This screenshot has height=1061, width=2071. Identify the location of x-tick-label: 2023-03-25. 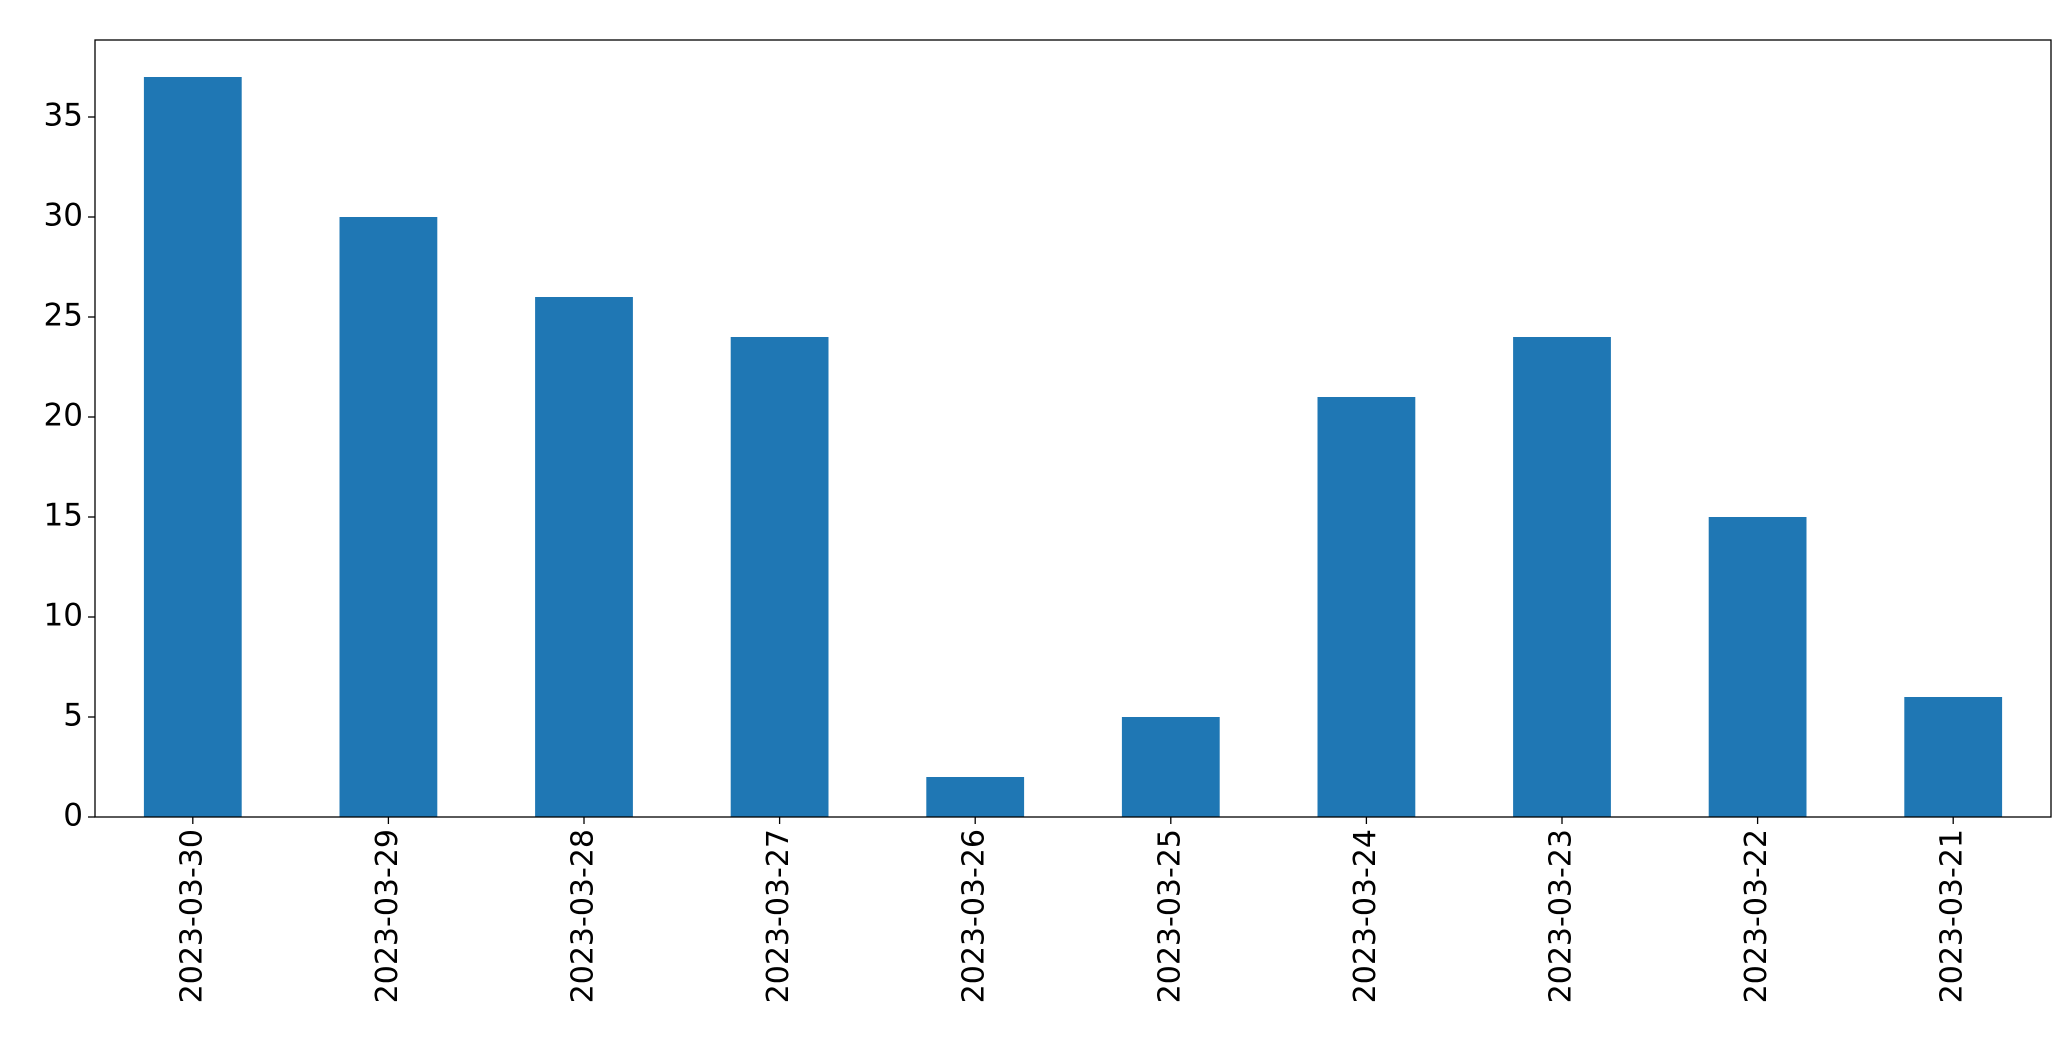
(1169, 916).